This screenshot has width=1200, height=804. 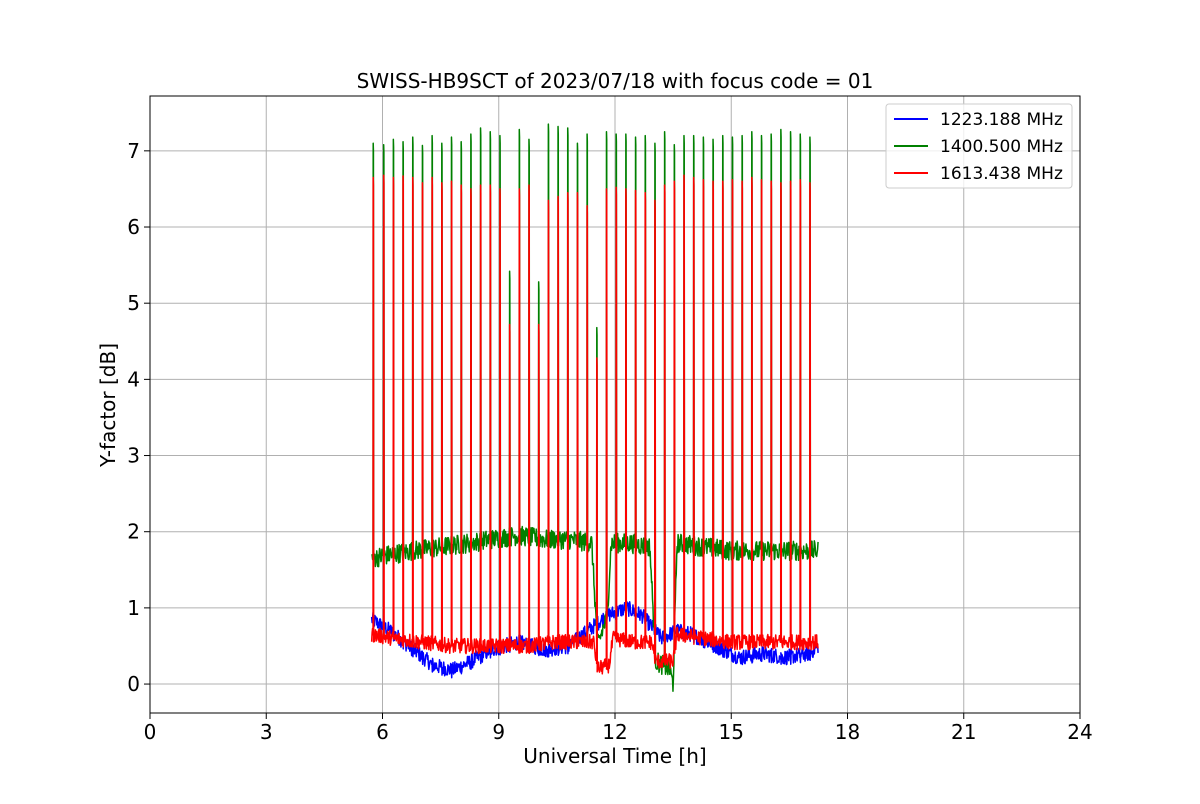 I want to click on y-tick-label: 2, so click(x=133, y=532).